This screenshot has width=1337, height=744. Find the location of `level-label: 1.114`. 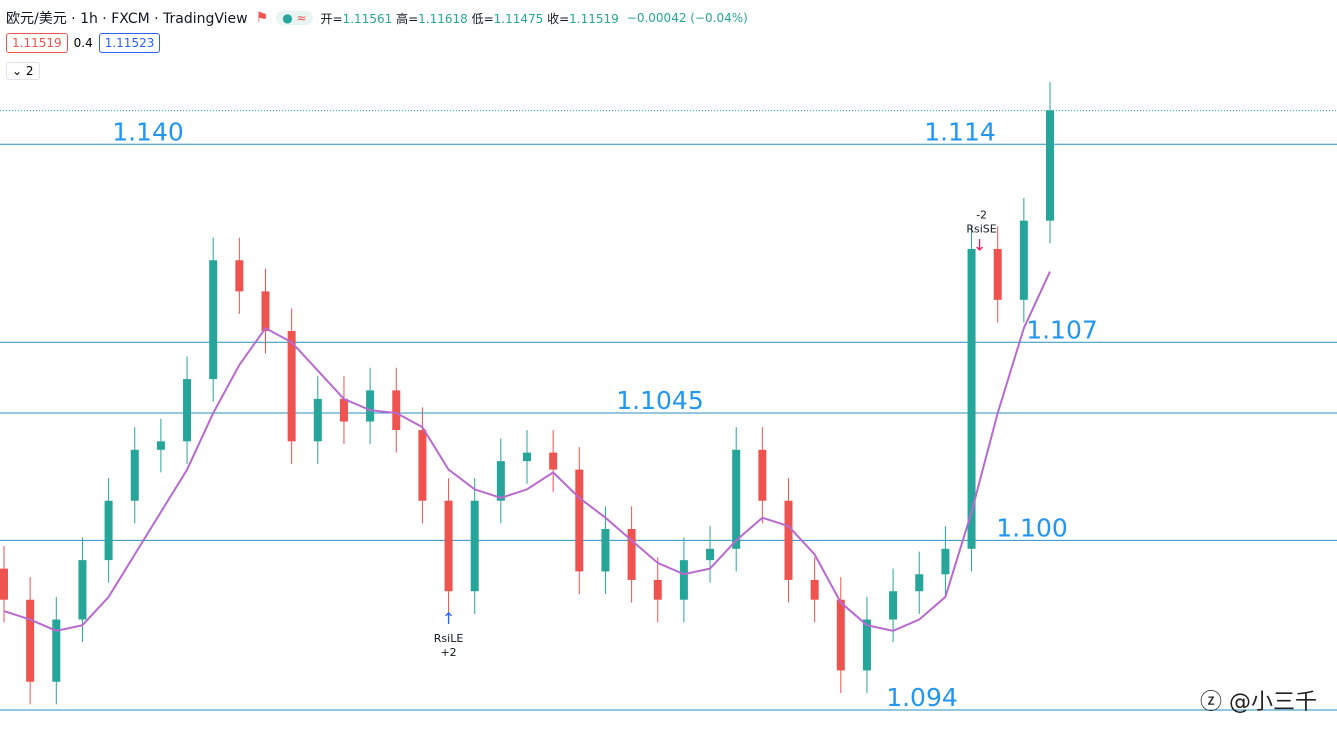

level-label: 1.114 is located at coordinates (960, 131).